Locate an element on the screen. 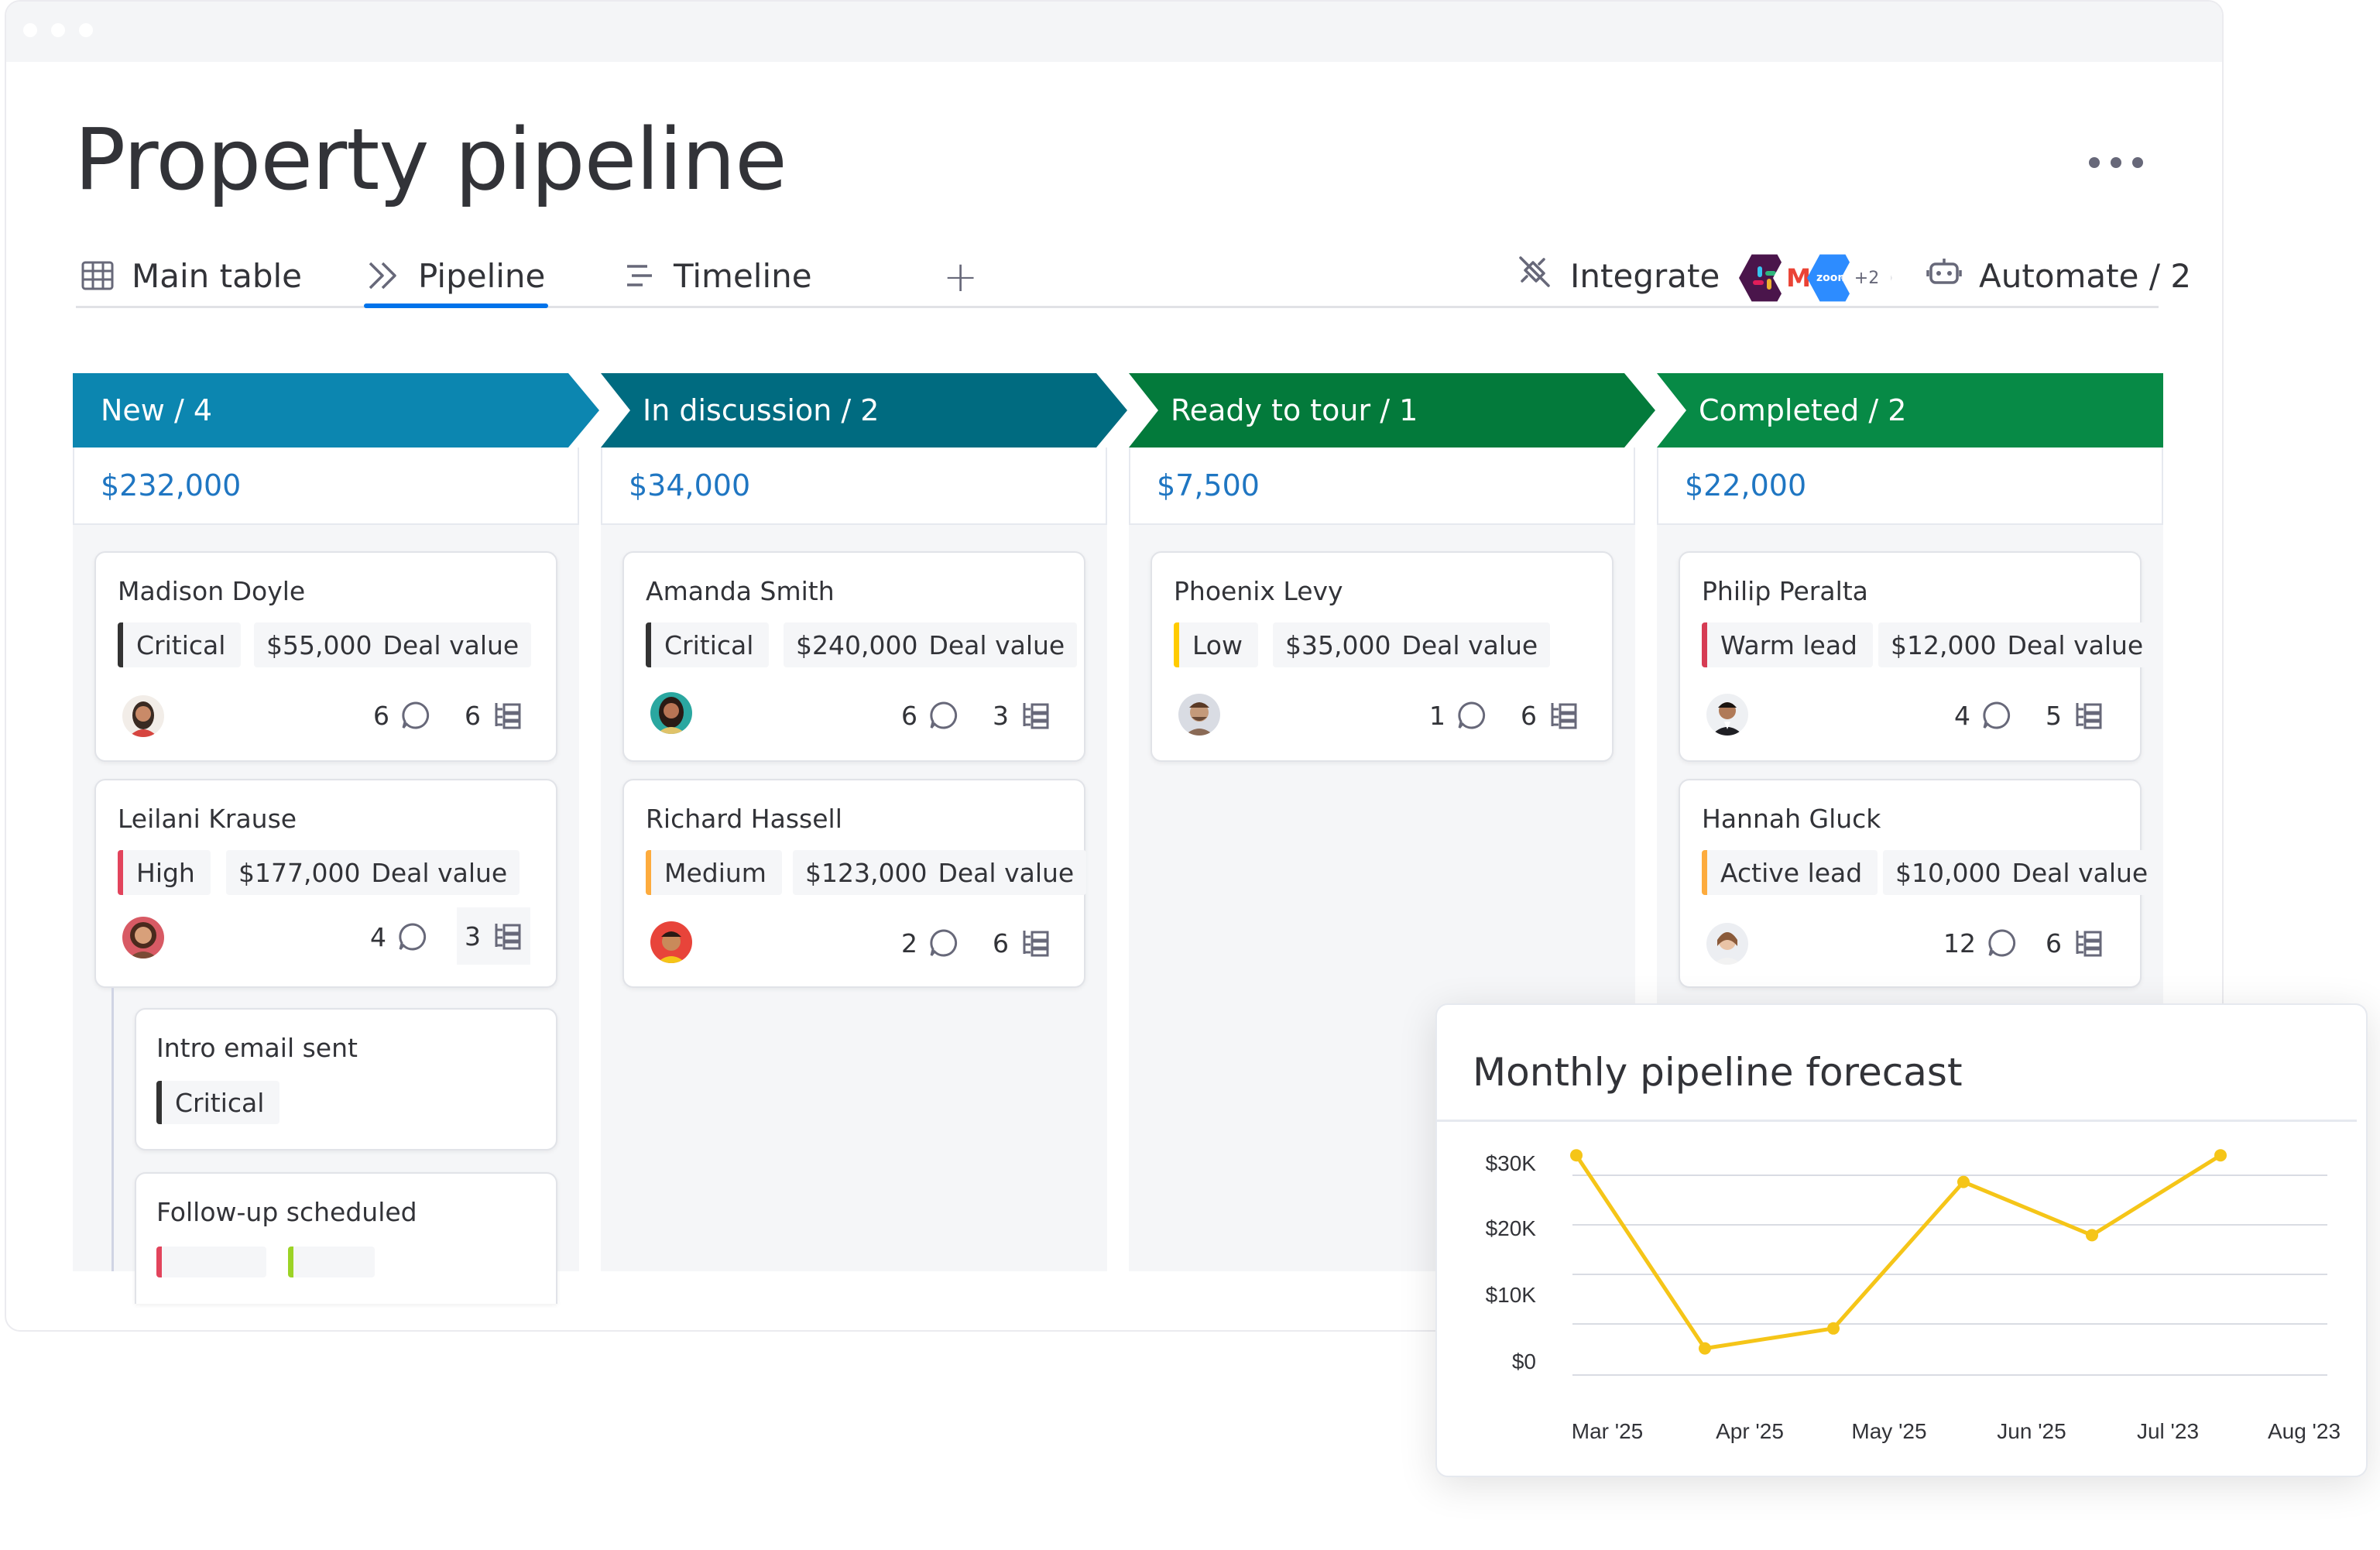 This screenshot has height=1550, width=2380. subitem-card: Follow-up scheduled is located at coordinates (346, 1238).